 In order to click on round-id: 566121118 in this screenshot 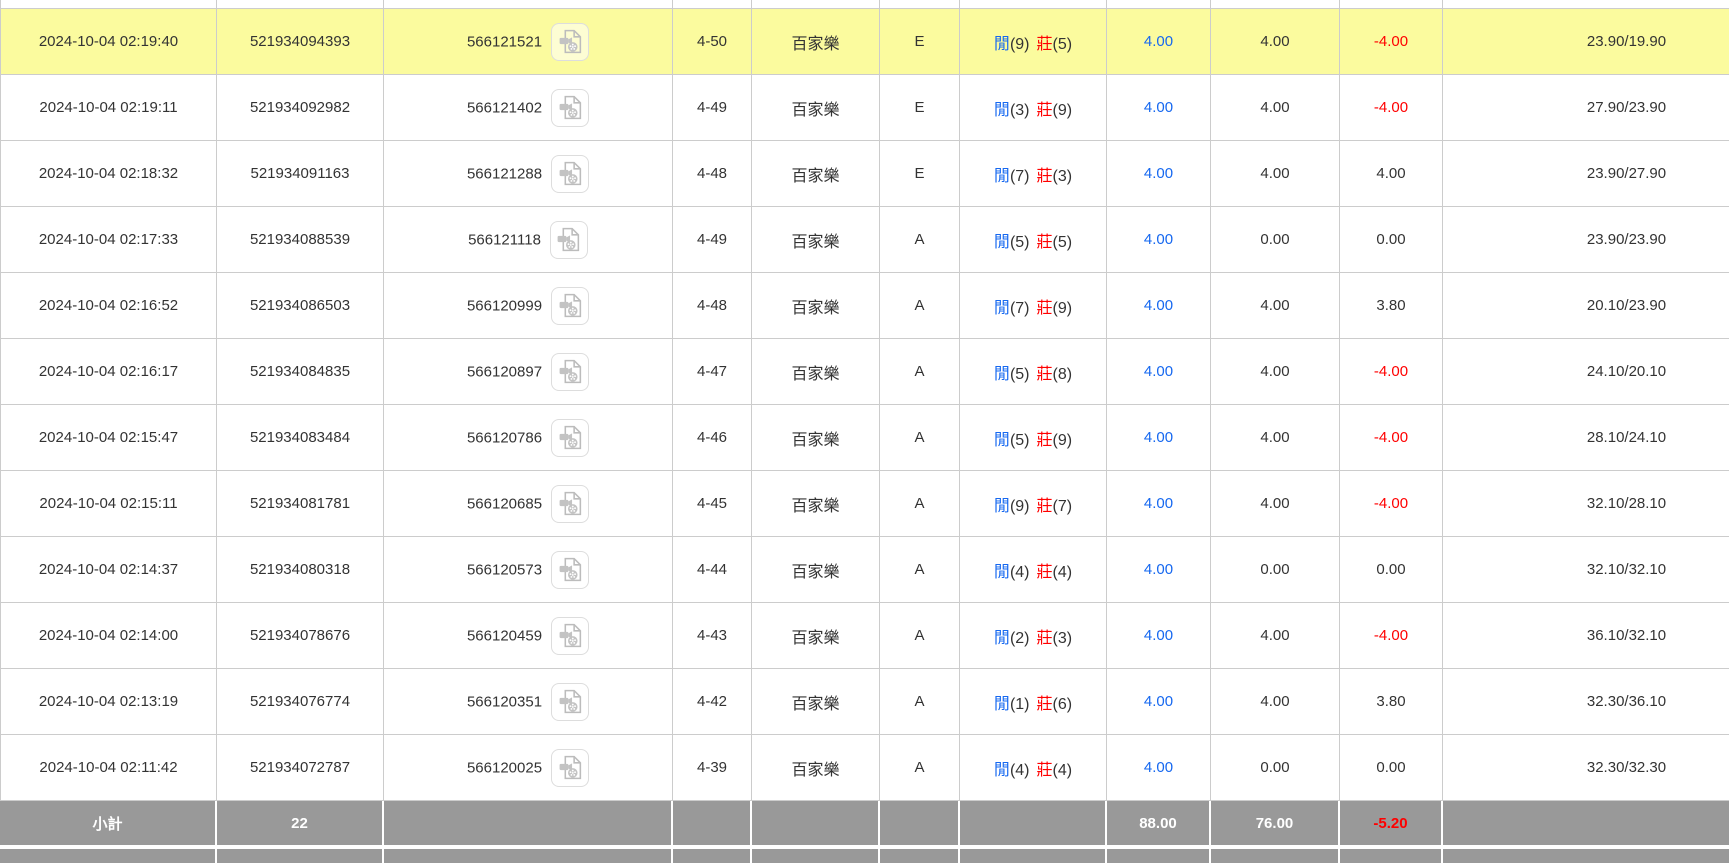, I will do `click(504, 239)`.